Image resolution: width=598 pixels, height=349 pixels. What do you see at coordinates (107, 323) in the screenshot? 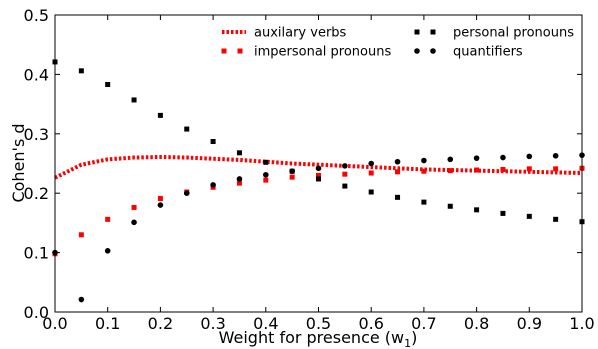
I see `x-tick-label: 0.1` at bounding box center [107, 323].